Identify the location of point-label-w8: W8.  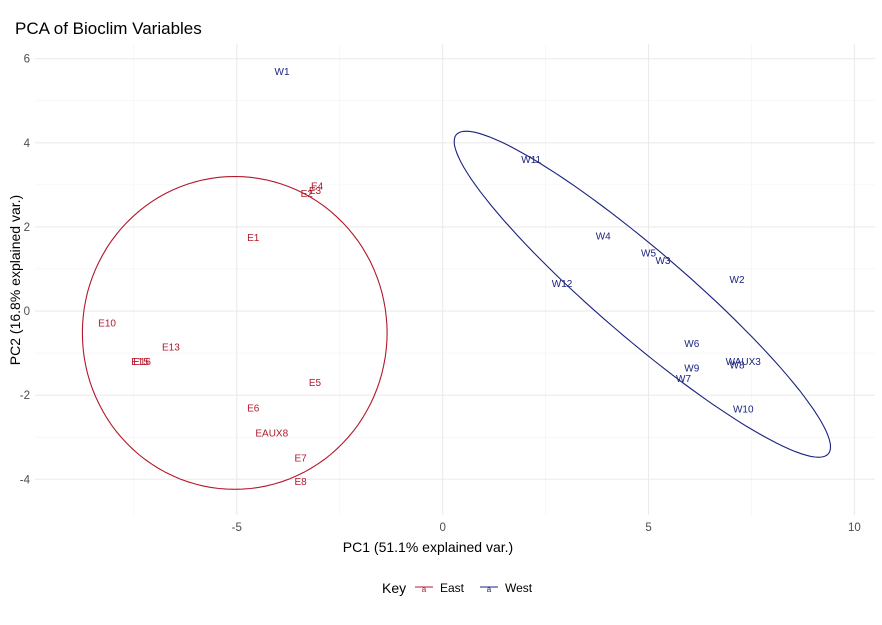
(737, 365).